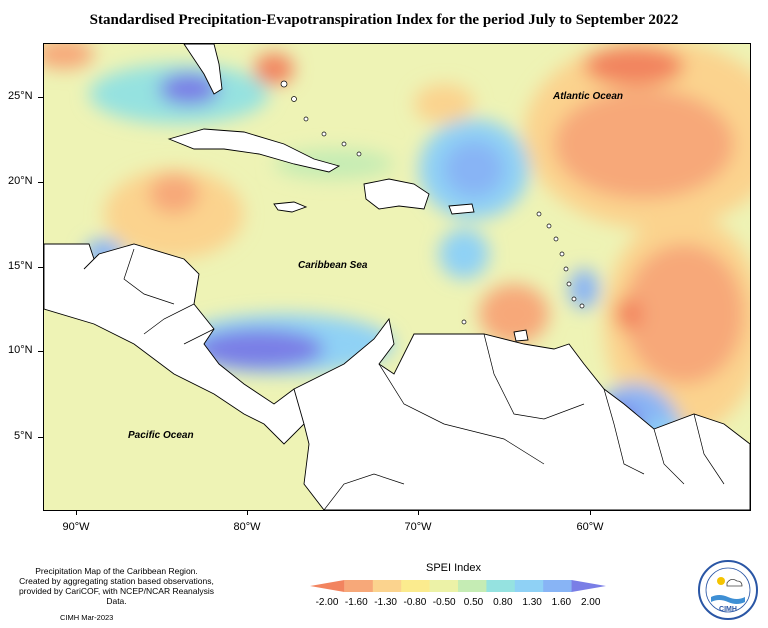  What do you see at coordinates (418, 527) in the screenshot?
I see `lon-label-70w: 70°W` at bounding box center [418, 527].